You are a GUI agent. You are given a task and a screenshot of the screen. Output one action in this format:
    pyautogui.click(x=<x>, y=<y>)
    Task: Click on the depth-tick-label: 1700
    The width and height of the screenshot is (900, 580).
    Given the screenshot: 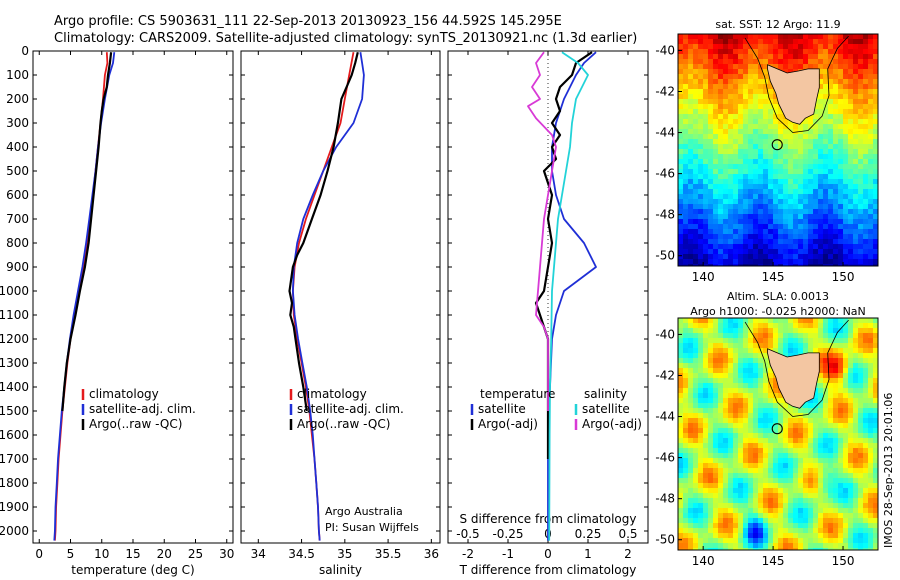 What is the action you would take?
    pyautogui.click(x=14, y=459)
    